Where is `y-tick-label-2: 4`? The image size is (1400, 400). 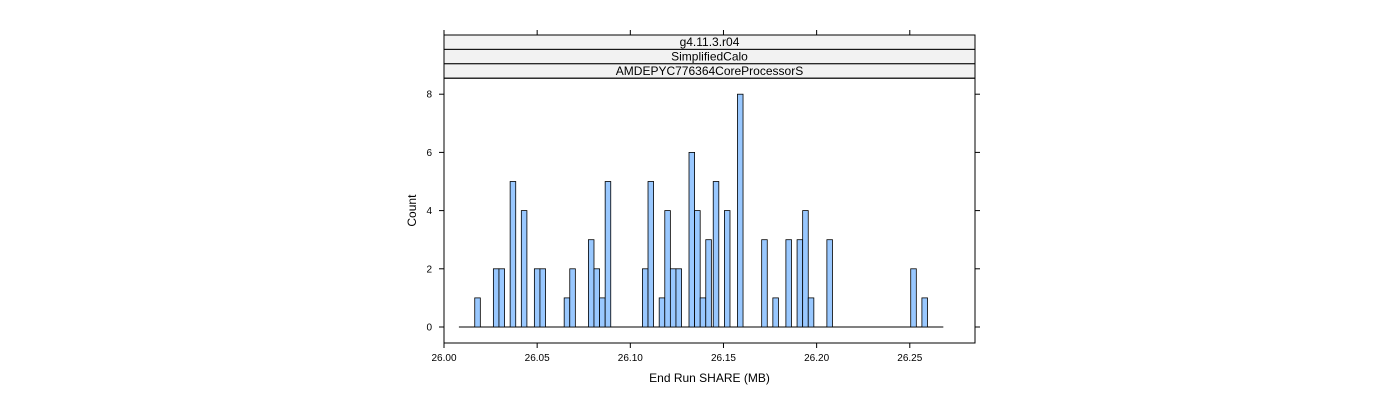 y-tick-label-2: 4 is located at coordinates (429, 211).